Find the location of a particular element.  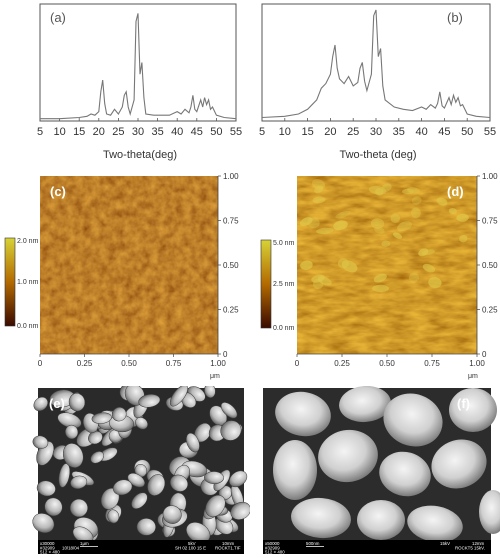

panel-label-a: (a) is located at coordinates (58, 17).